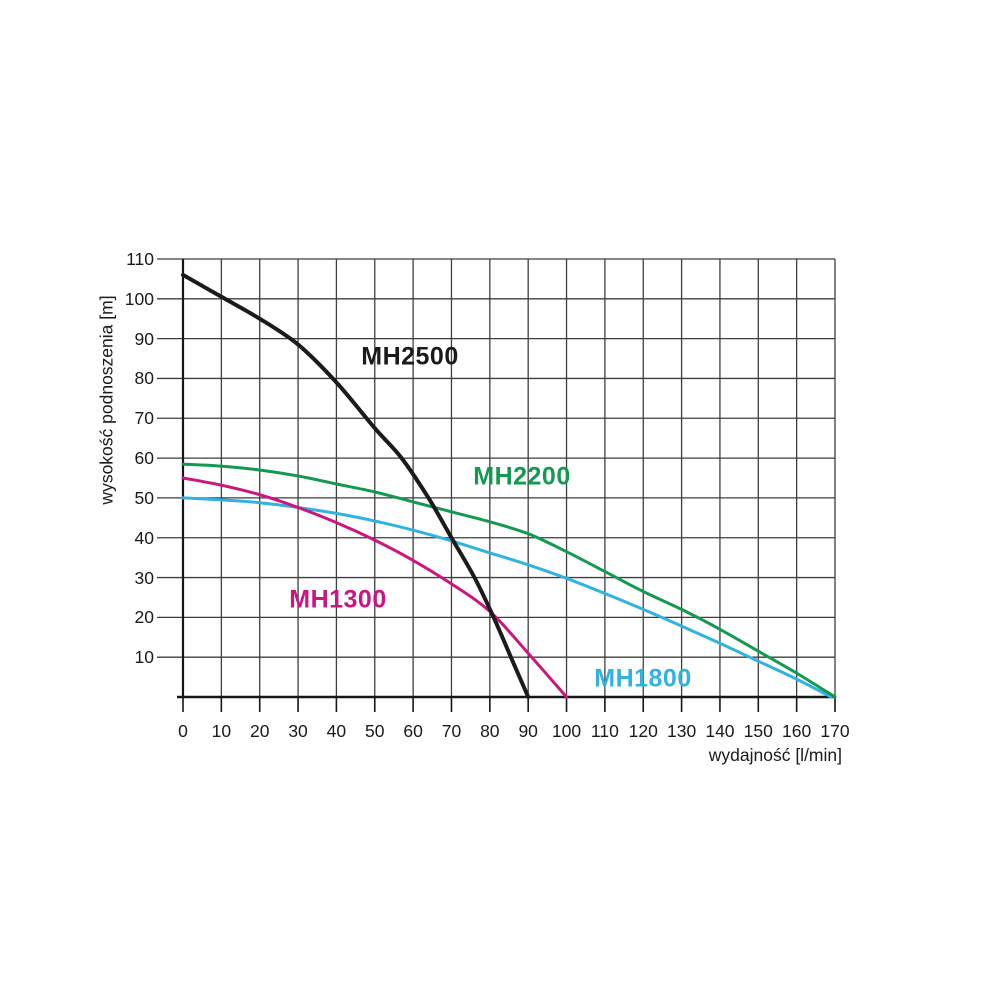 The image size is (1000, 1000). Describe the element at coordinates (144, 497) in the screenshot. I see `y-tick-label-50: 50` at that location.